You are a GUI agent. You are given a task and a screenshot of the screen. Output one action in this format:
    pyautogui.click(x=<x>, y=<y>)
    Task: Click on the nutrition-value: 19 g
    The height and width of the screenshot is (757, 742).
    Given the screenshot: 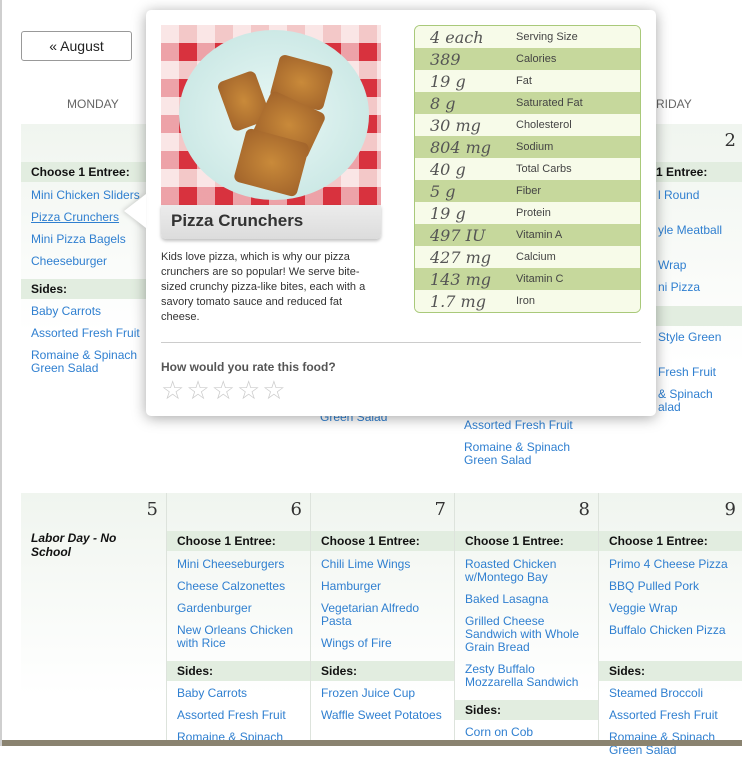 What is the action you would take?
    pyautogui.click(x=448, y=81)
    